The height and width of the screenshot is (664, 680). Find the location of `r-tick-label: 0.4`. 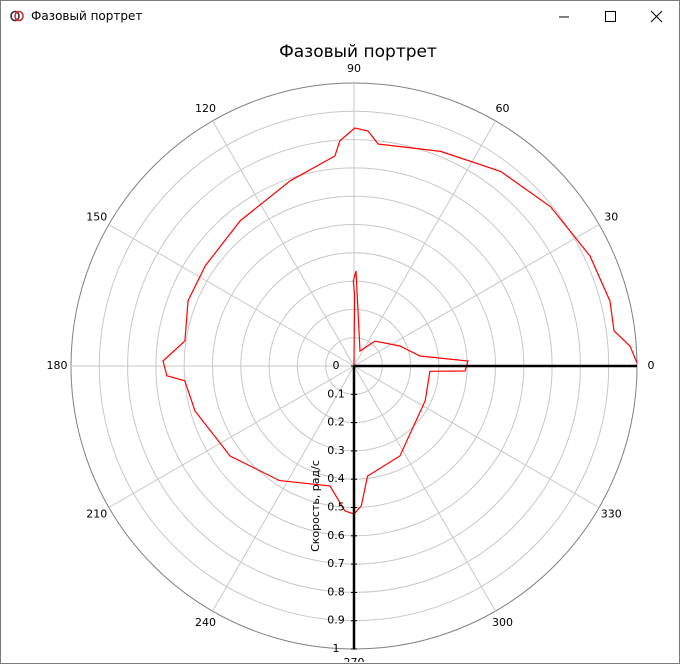

r-tick-label: 0.4 is located at coordinates (336, 478).